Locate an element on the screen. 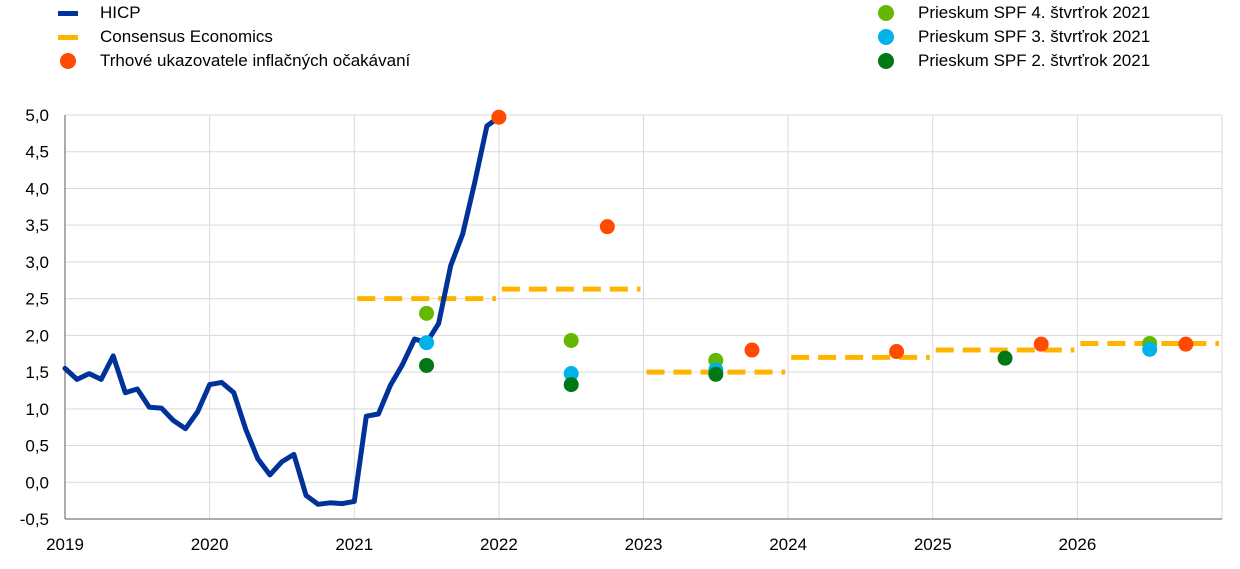  x-tick-label: 2020 is located at coordinates (210, 544).